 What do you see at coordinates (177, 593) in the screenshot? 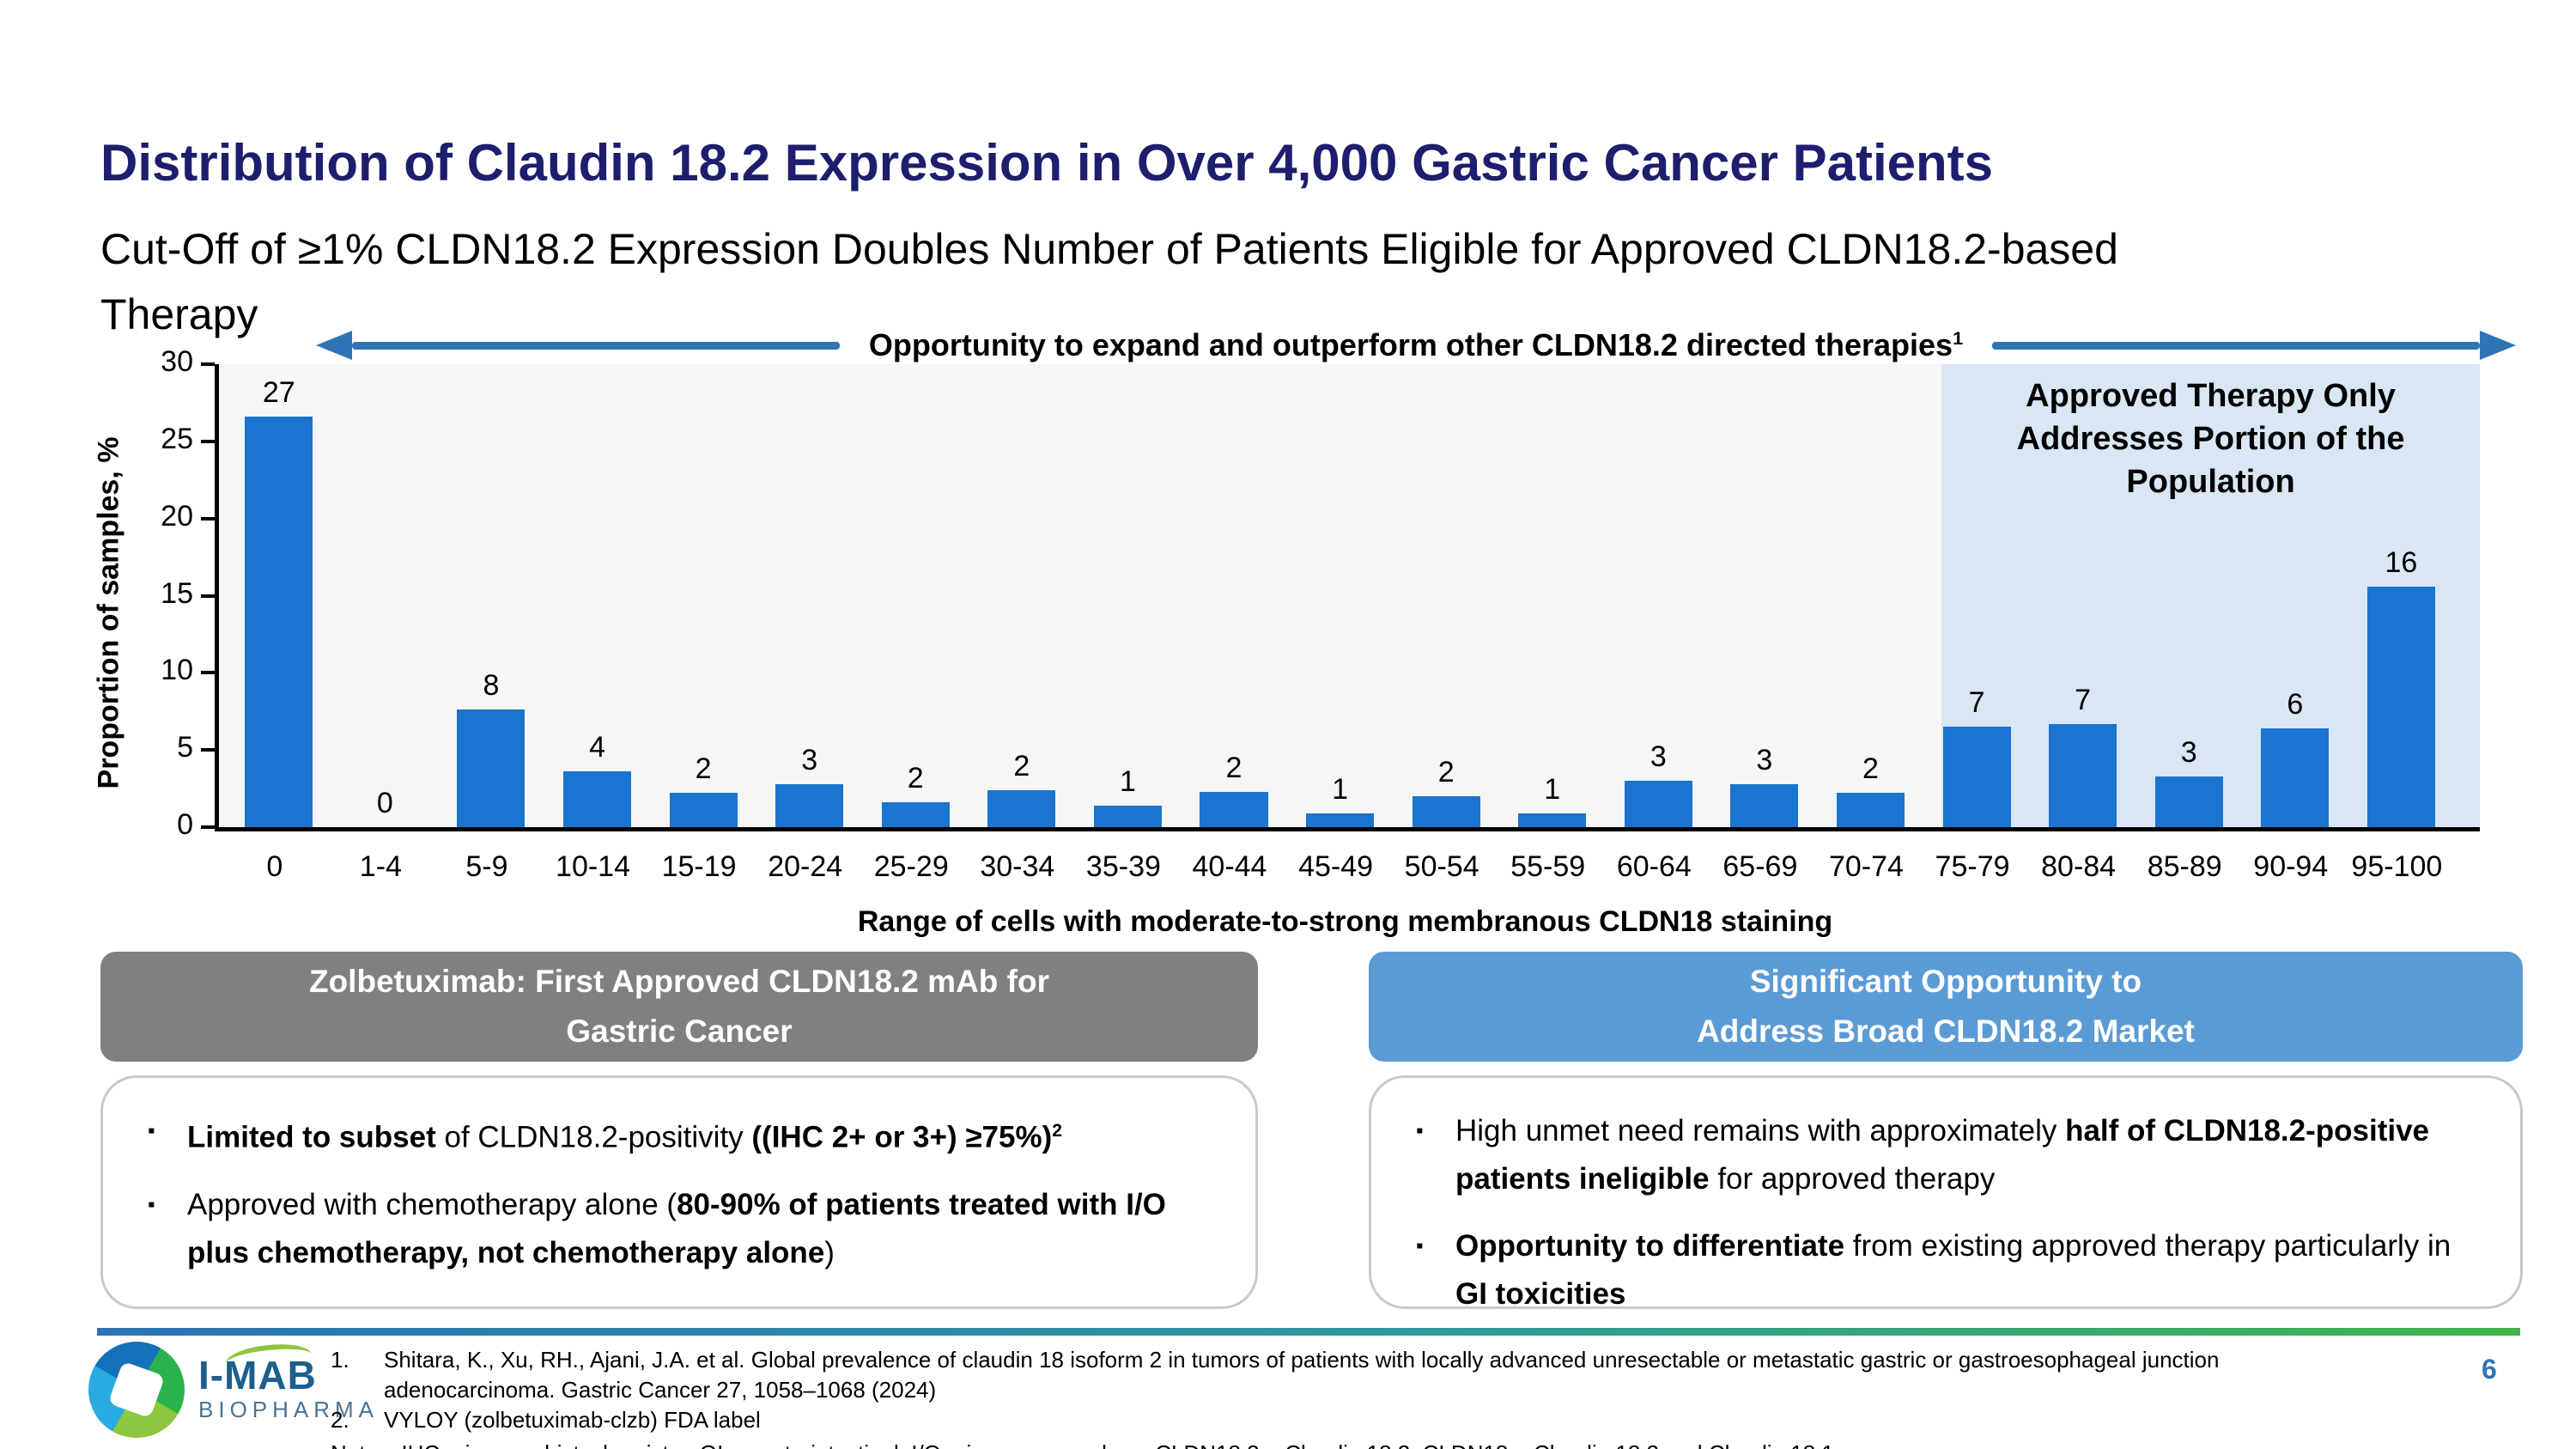
I see `y-axis-tick-label: 15` at bounding box center [177, 593].